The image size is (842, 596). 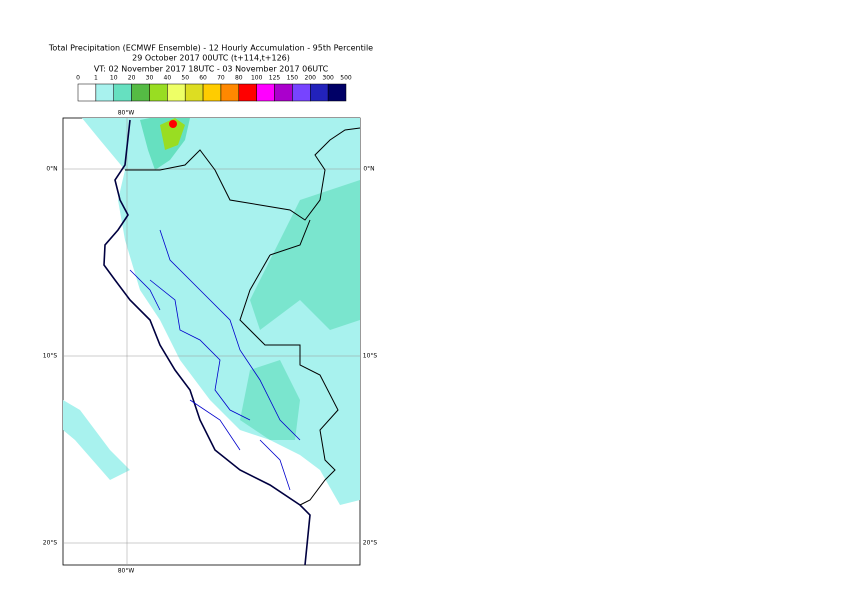 I want to click on legend-label: 500, so click(x=346, y=78).